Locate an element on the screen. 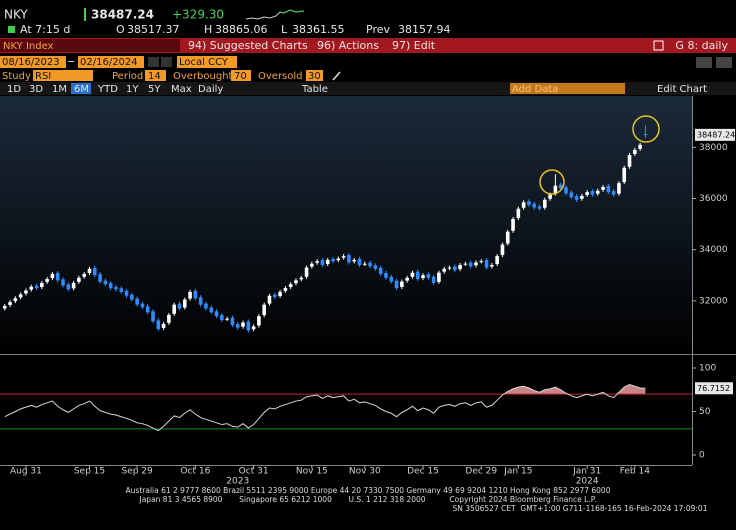  redo-button is located at coordinates (724, 62).